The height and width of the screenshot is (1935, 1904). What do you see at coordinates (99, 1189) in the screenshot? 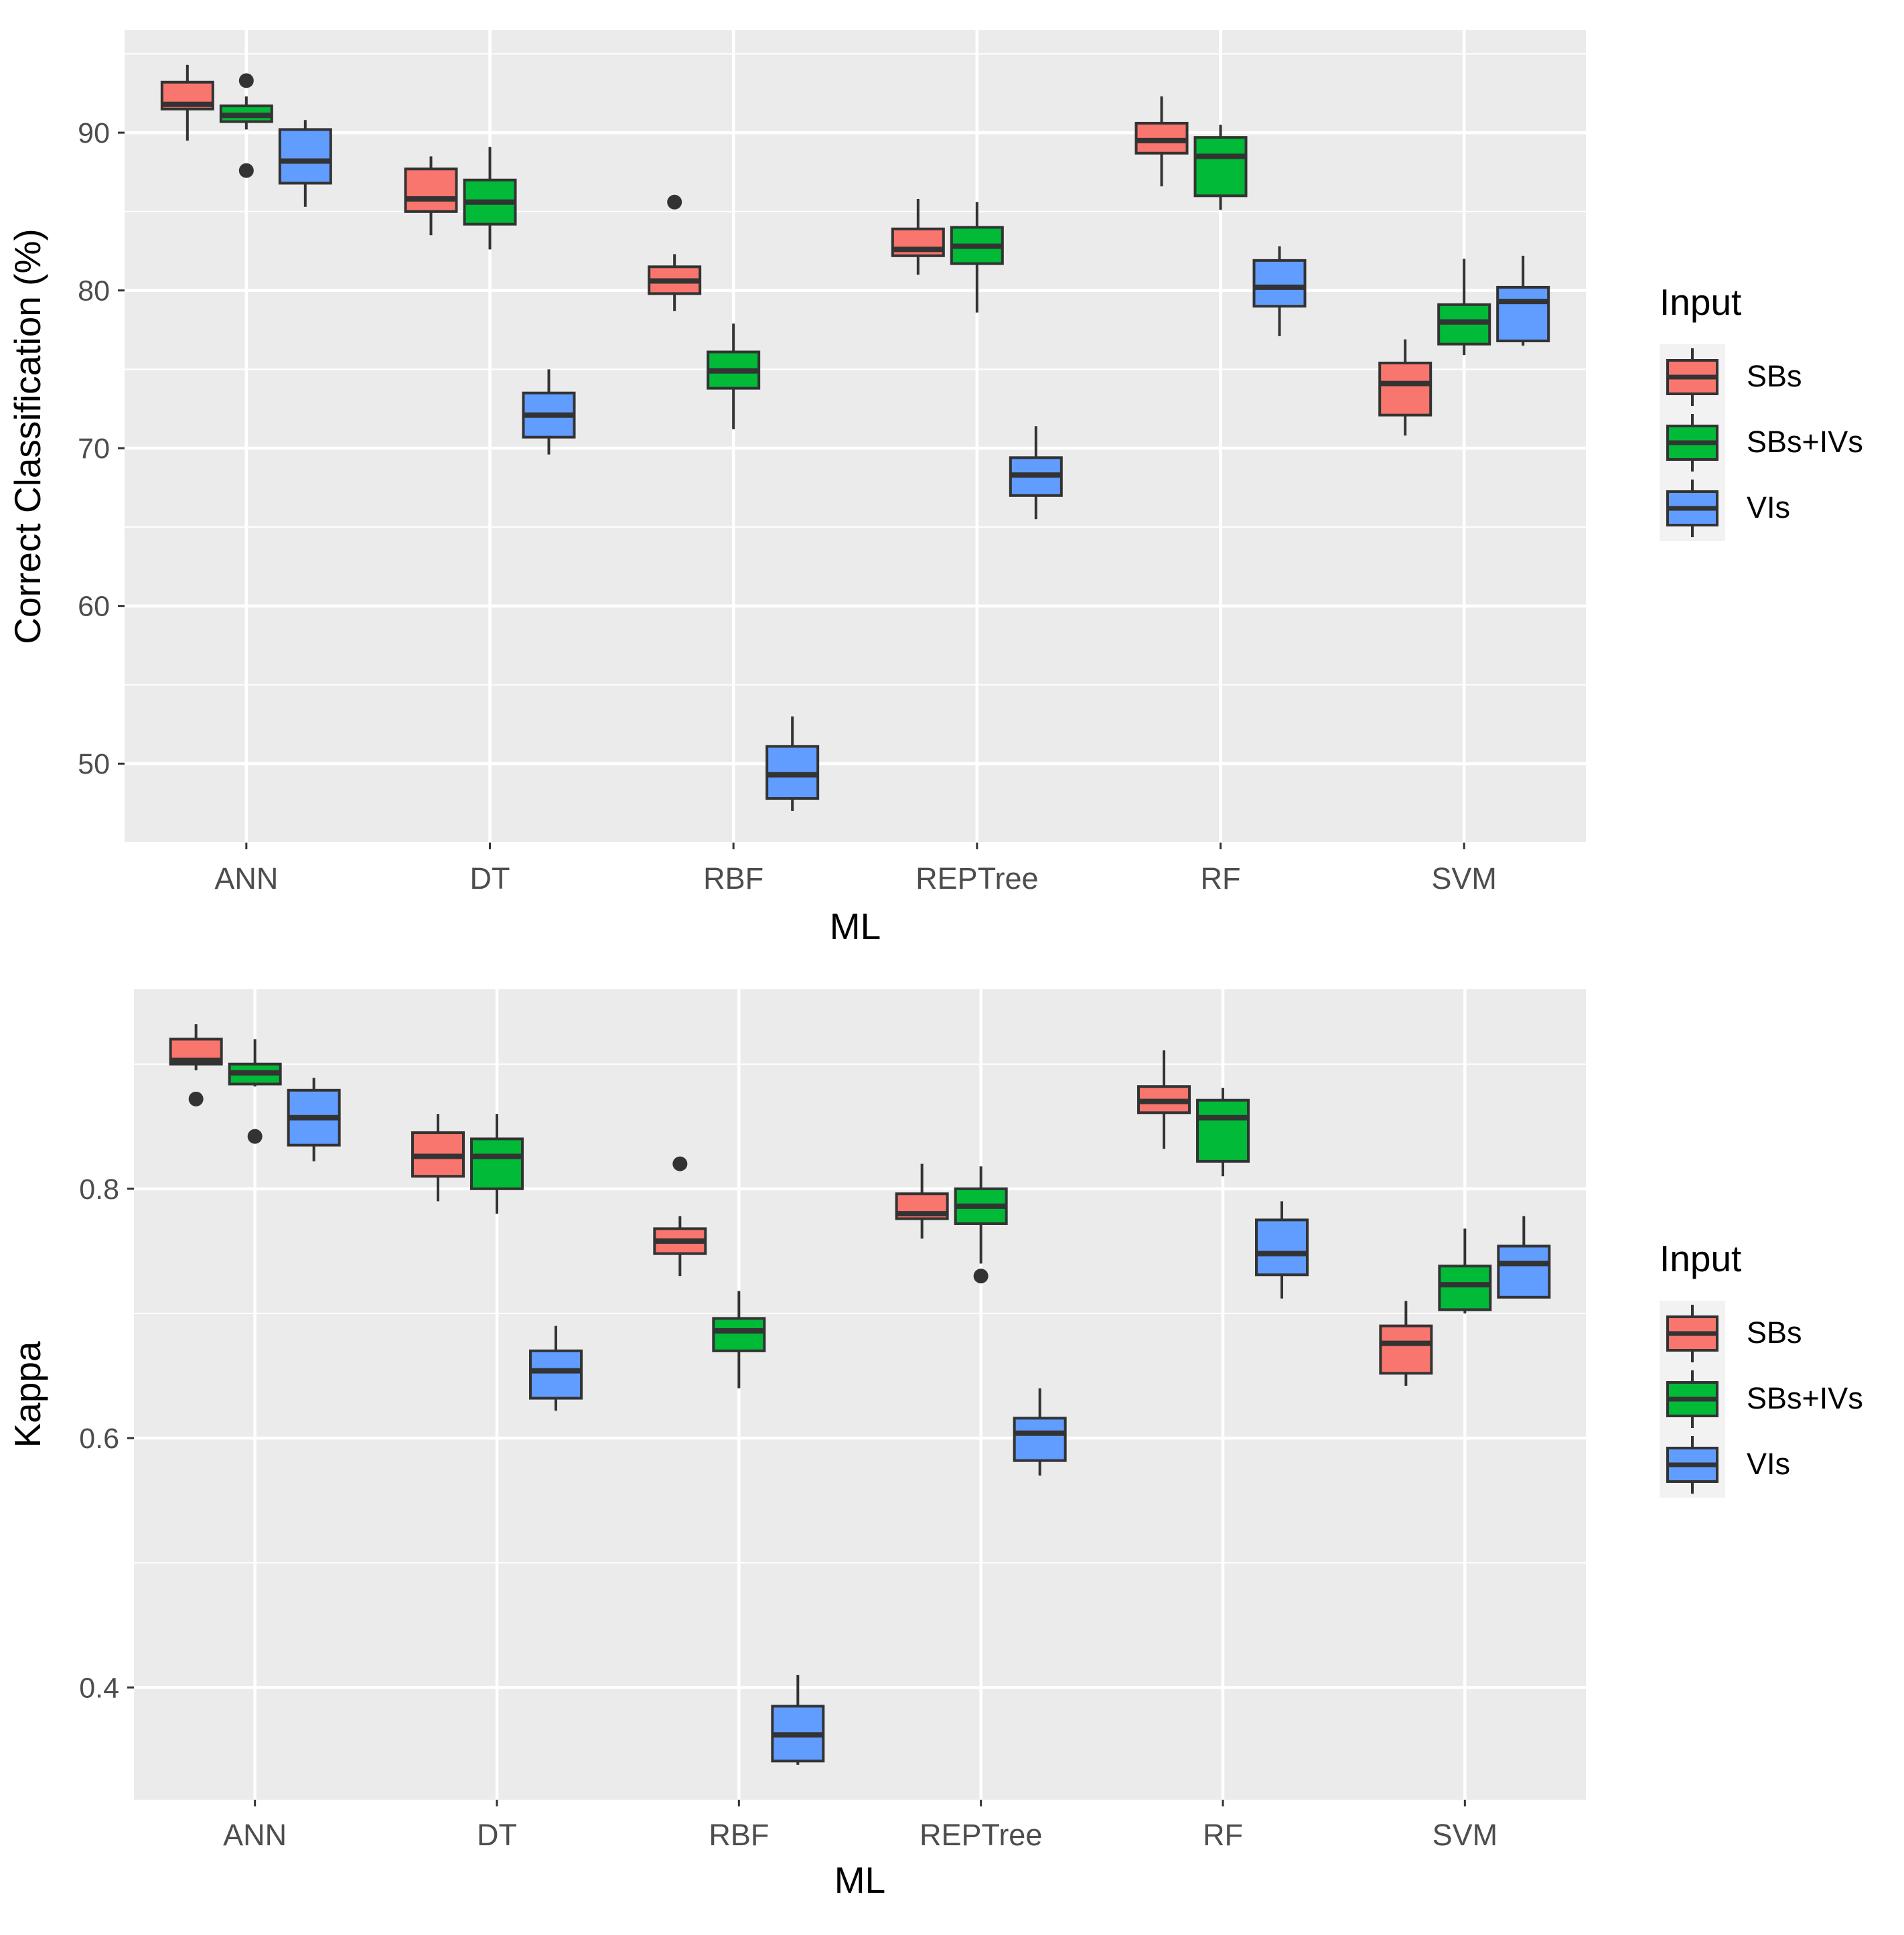
I see `y-tick-label: 0.8` at bounding box center [99, 1189].